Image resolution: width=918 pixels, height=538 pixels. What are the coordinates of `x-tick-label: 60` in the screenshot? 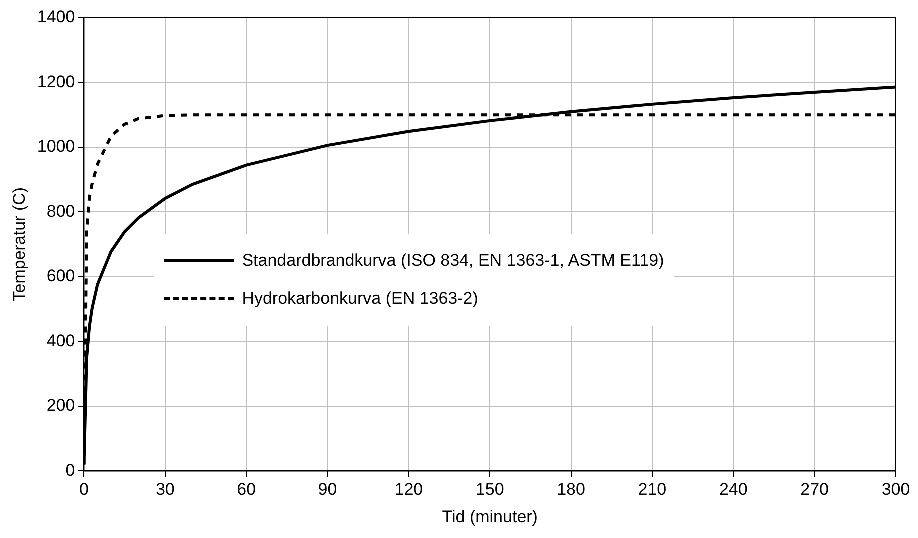 It's located at (246, 490).